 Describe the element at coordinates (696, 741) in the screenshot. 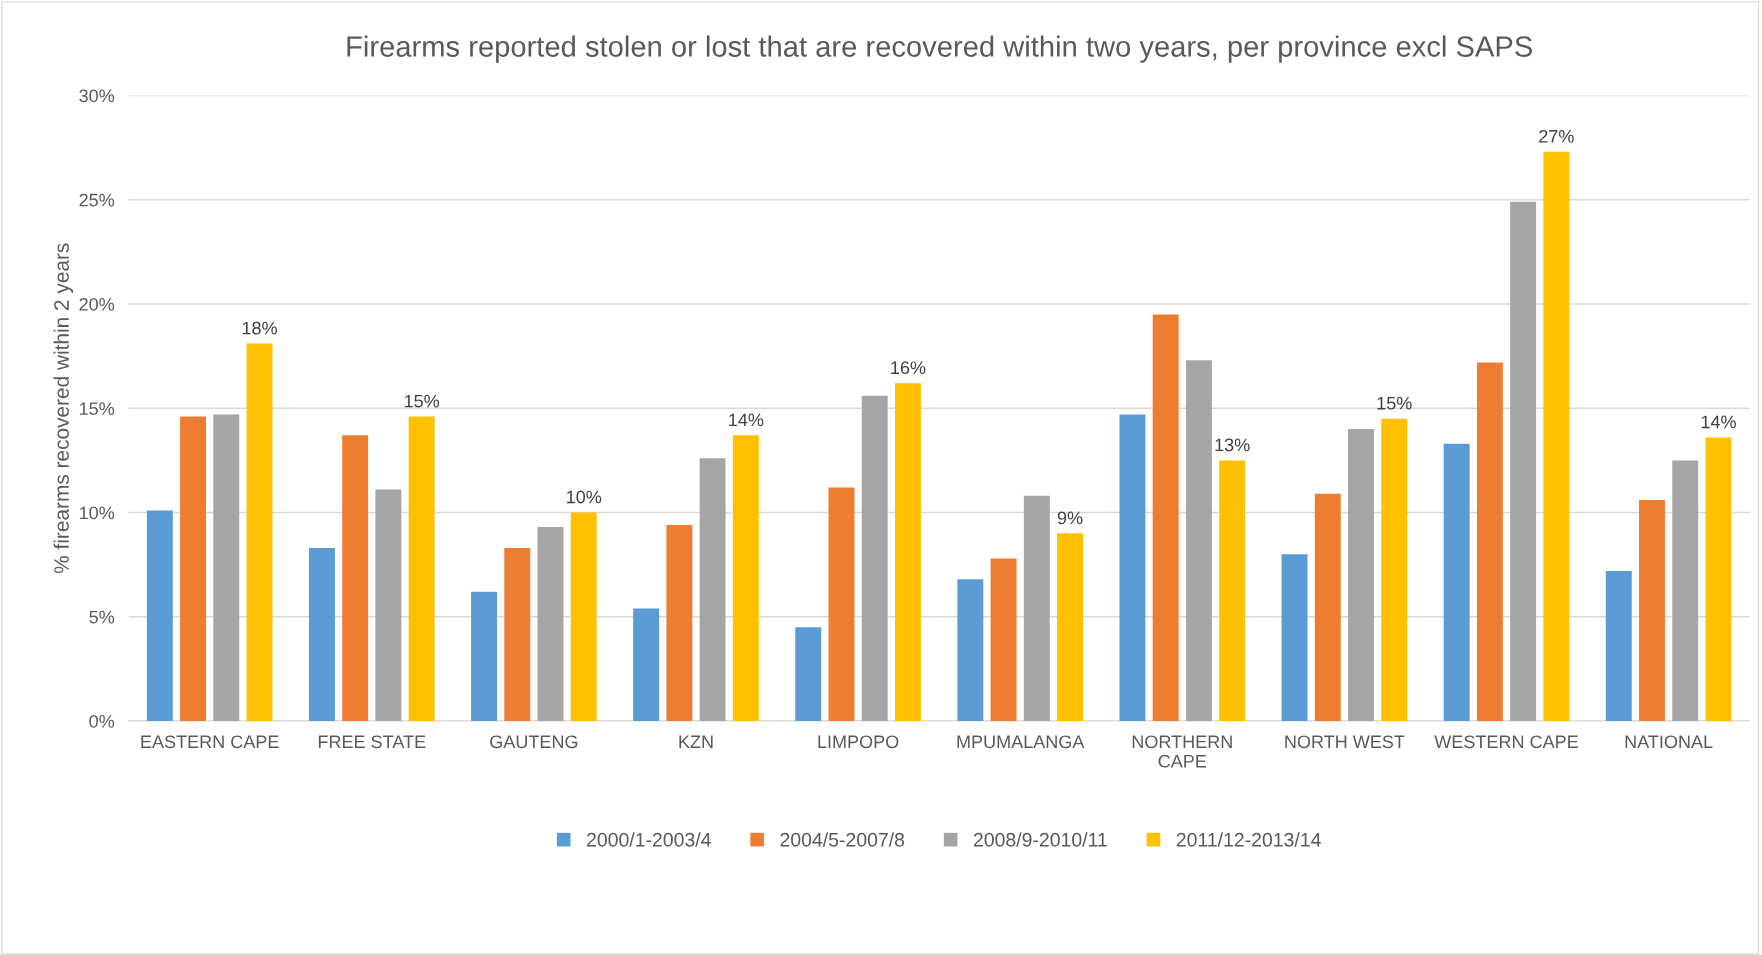

I see `x-tick-label: KZN` at that location.